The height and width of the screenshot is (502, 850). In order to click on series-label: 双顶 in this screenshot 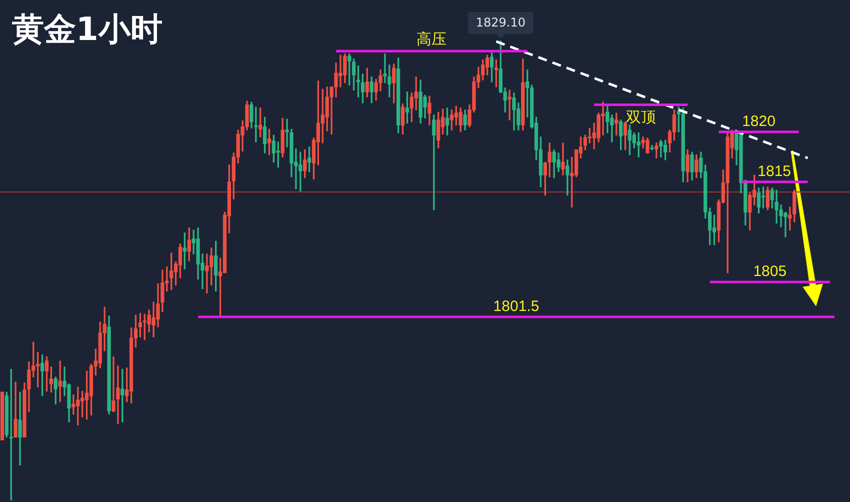, I will do `click(641, 117)`.